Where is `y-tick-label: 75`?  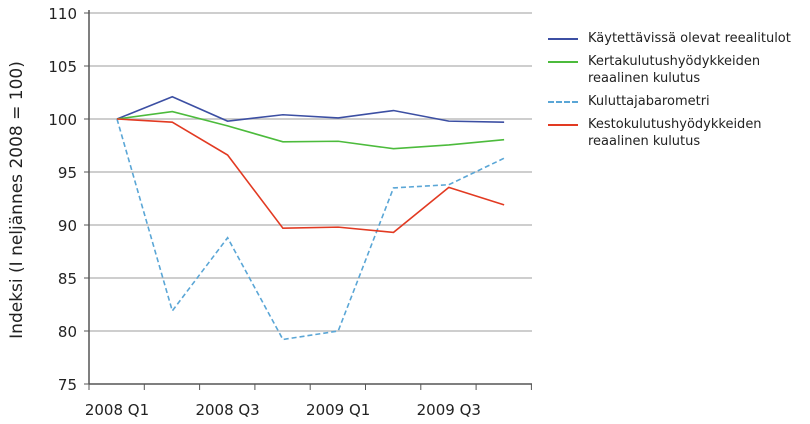
y-tick-label: 75 is located at coordinates (67, 385).